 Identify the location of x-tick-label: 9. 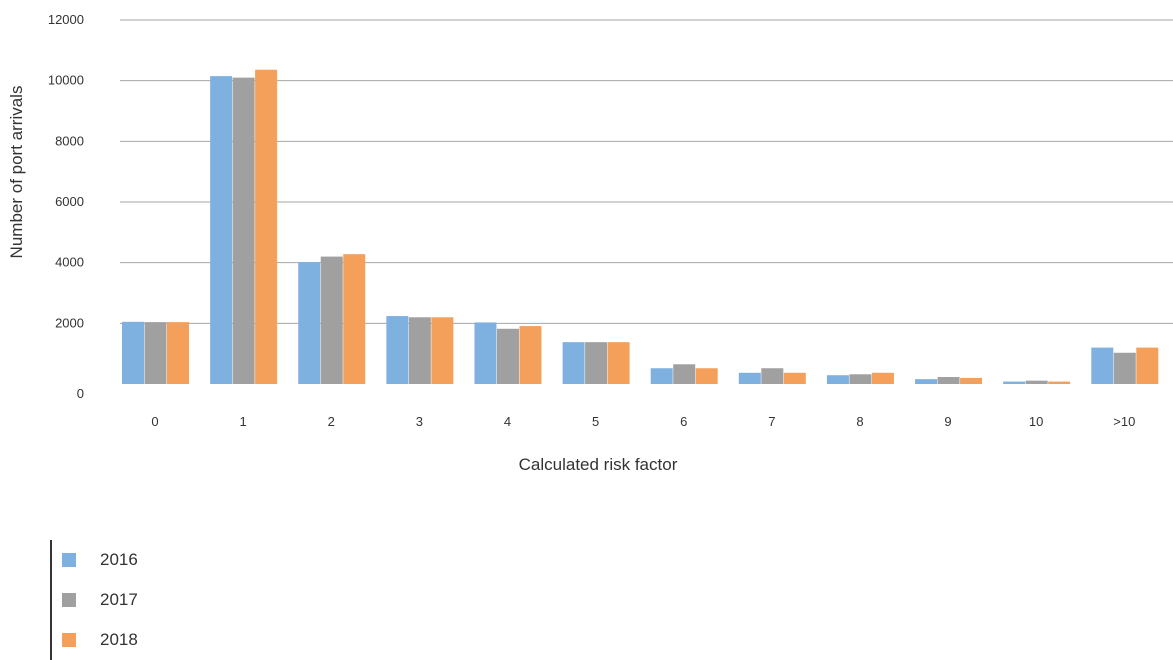
(947, 421).